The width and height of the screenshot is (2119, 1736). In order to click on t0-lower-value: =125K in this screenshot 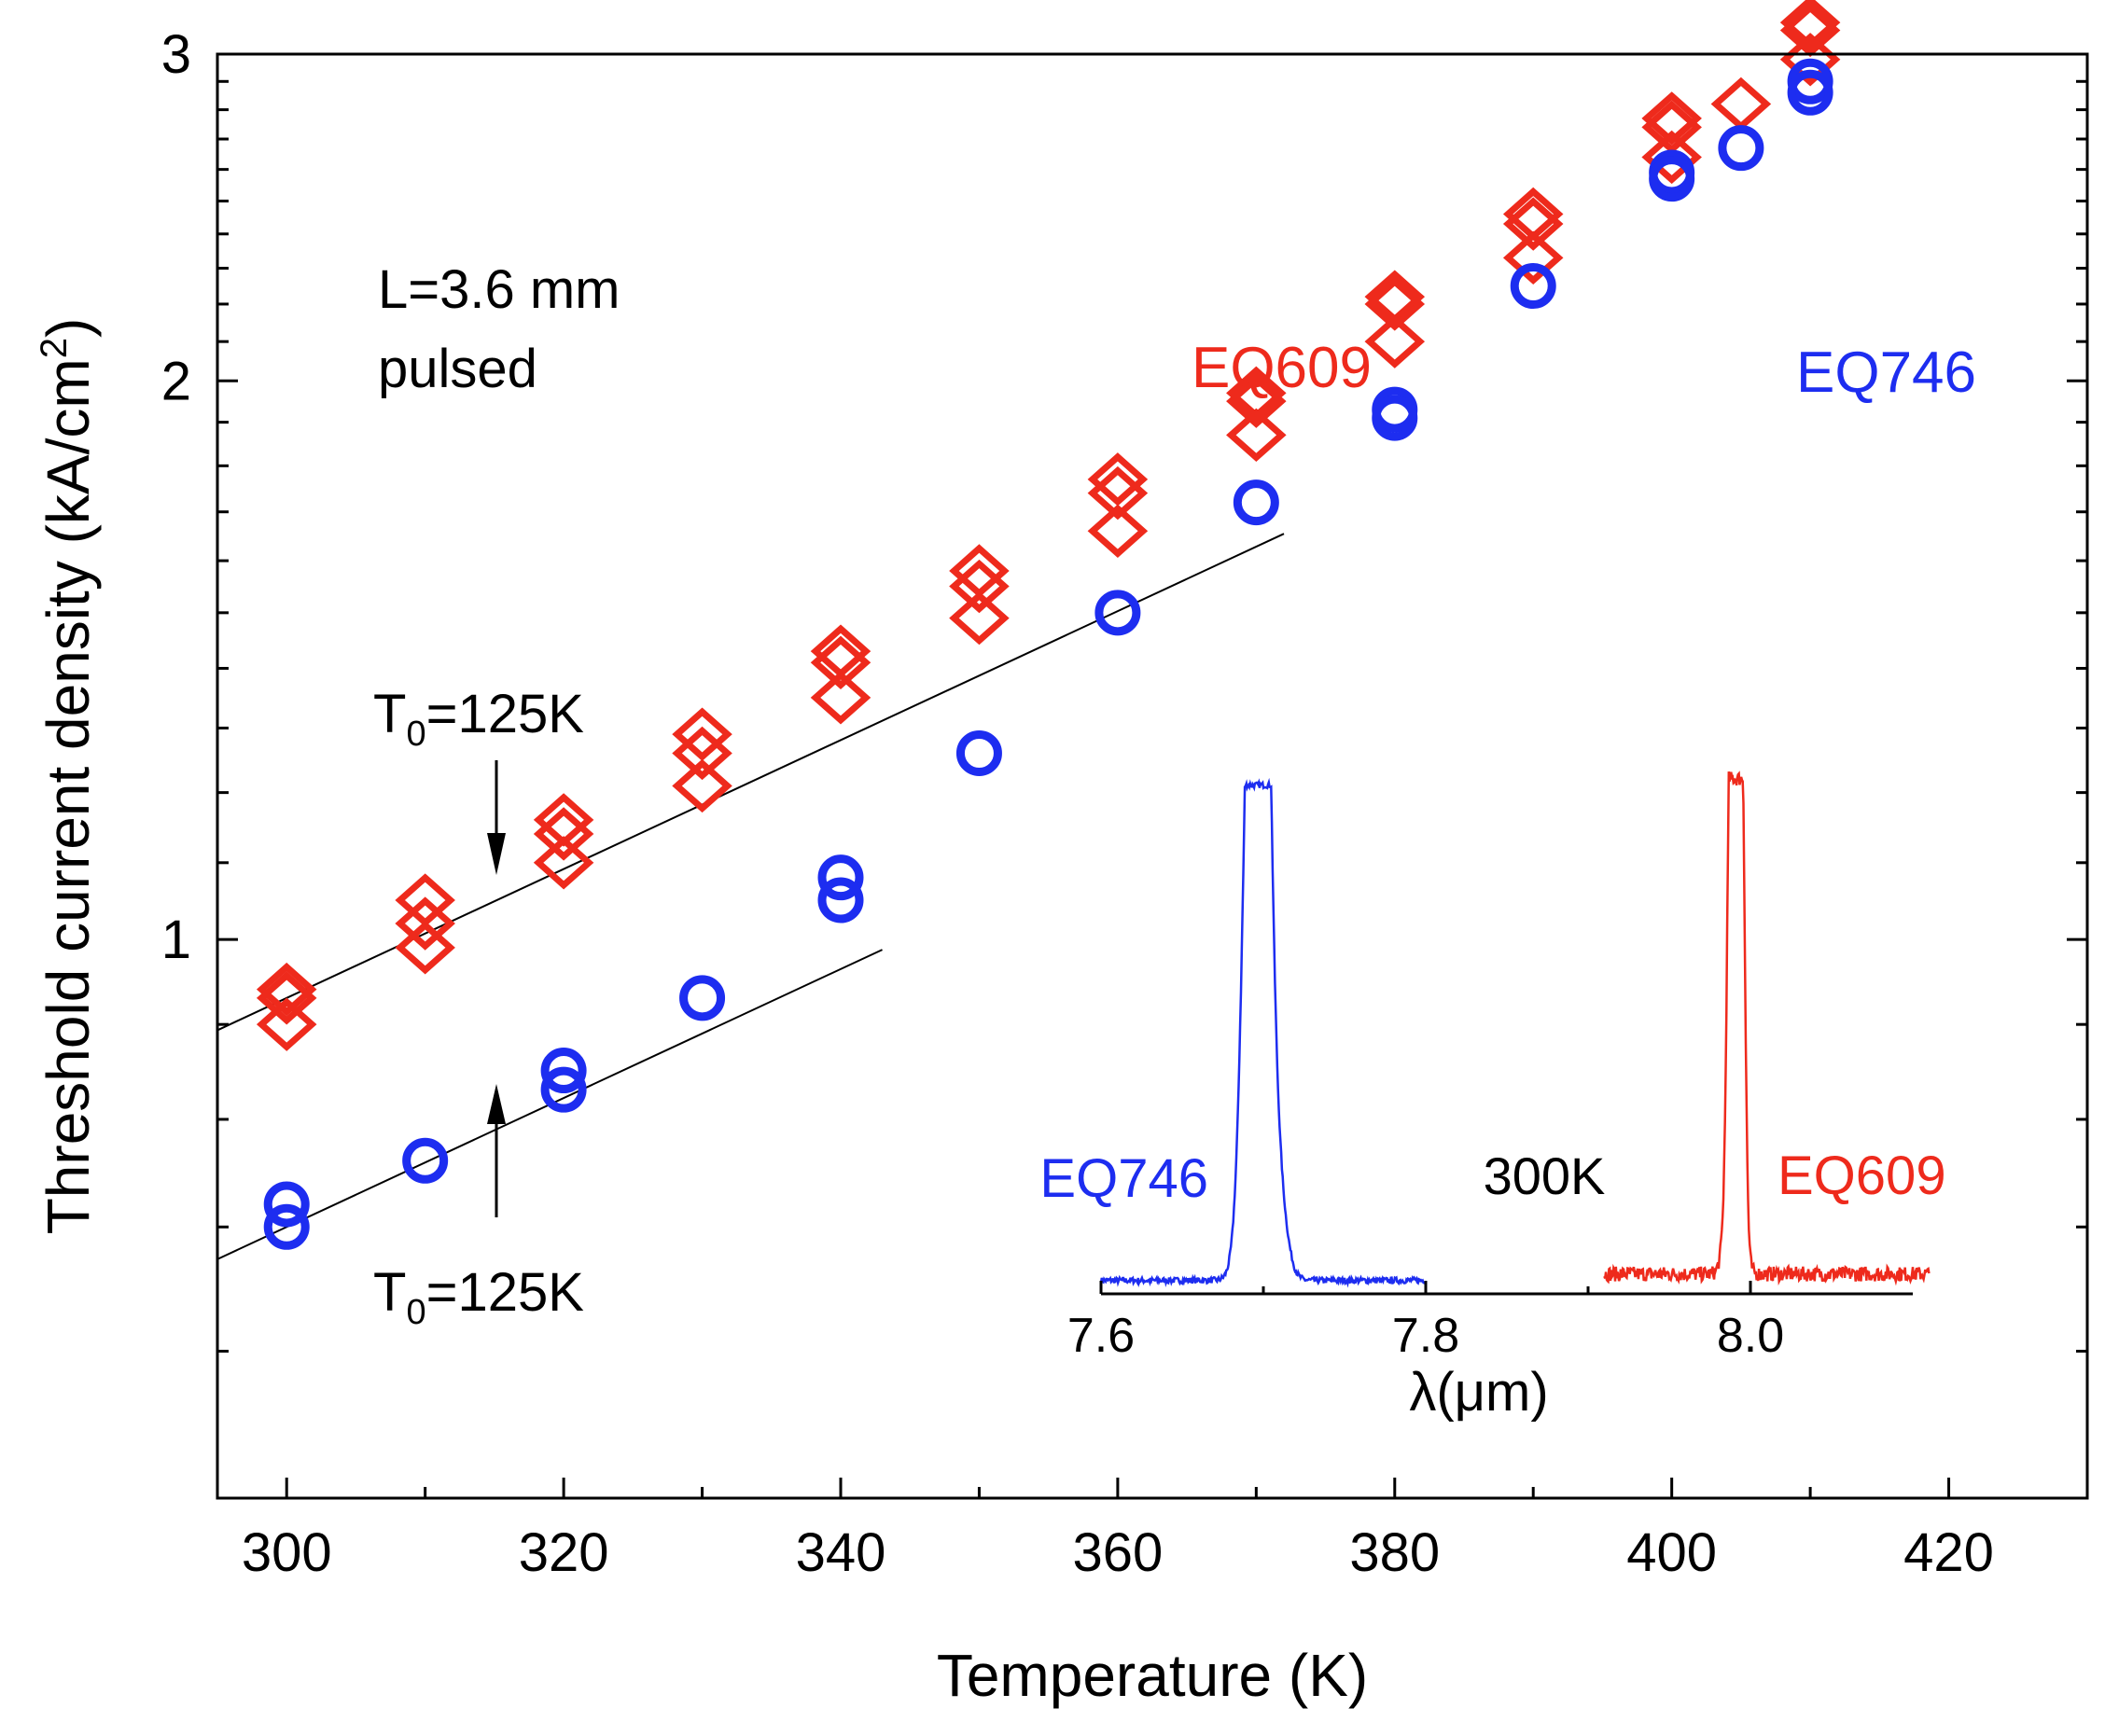, I will do `click(505, 1292)`.